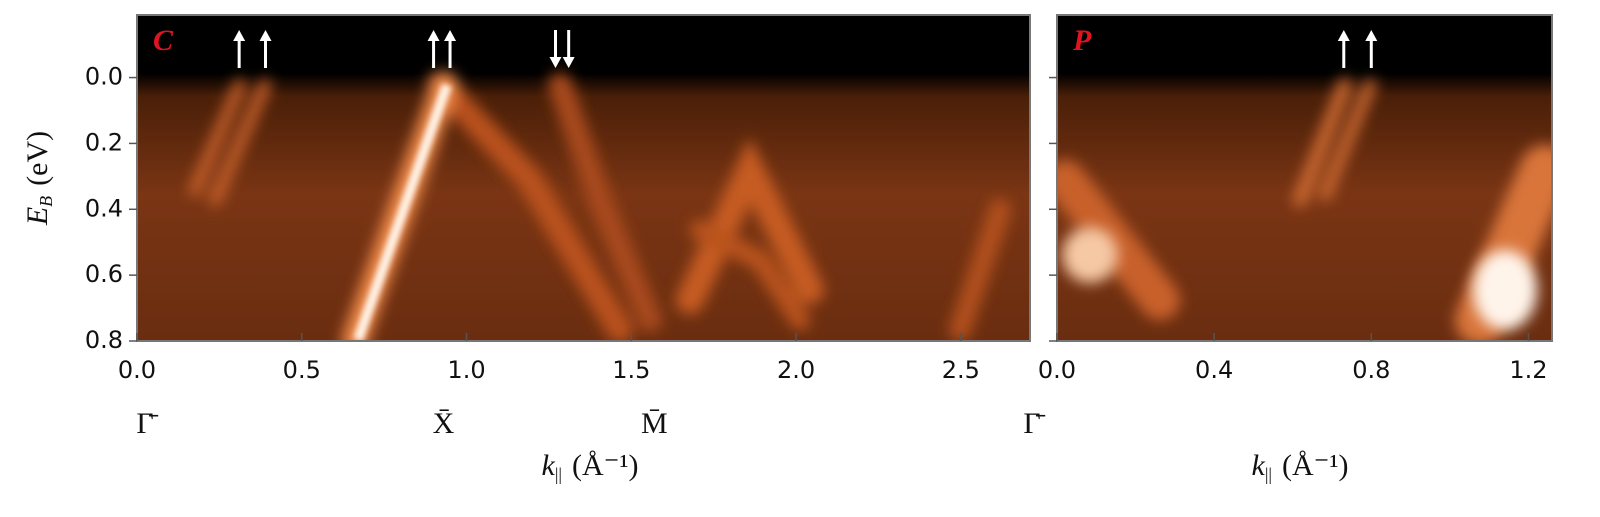 The width and height of the screenshot is (1600, 517). What do you see at coordinates (796, 370) in the screenshot?
I see `x-tick-label: 2.0` at bounding box center [796, 370].